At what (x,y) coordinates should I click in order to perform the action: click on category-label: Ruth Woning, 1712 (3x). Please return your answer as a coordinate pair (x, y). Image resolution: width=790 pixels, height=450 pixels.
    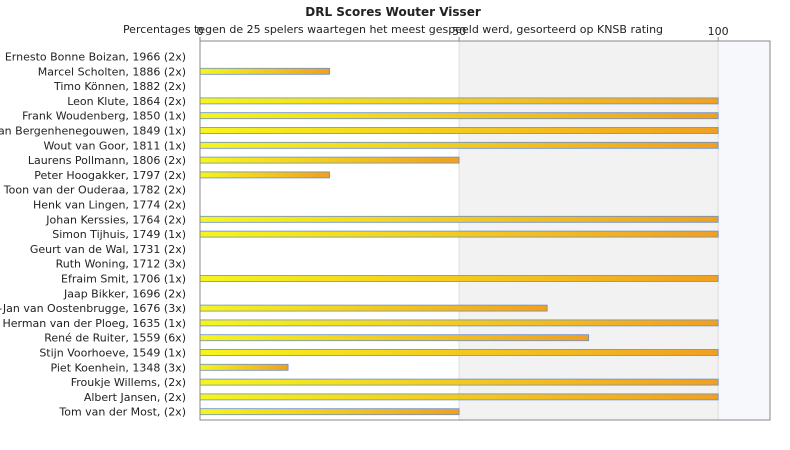
    Looking at the image, I should click on (121, 264).